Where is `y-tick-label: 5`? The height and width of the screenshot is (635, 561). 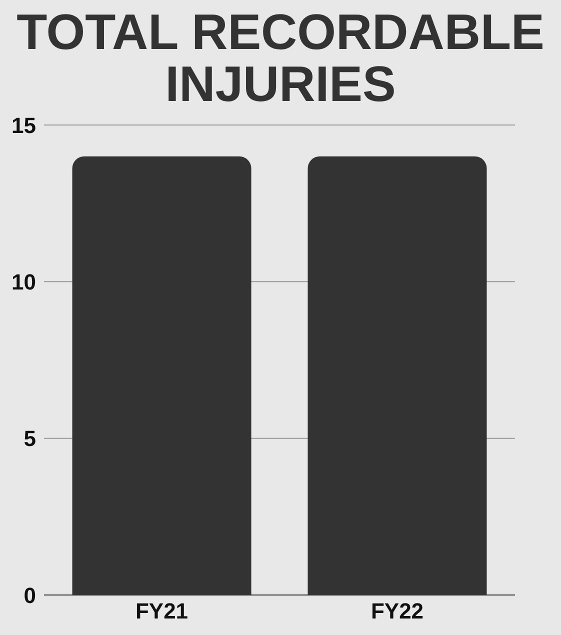
y-tick-label: 5 is located at coordinates (30, 439).